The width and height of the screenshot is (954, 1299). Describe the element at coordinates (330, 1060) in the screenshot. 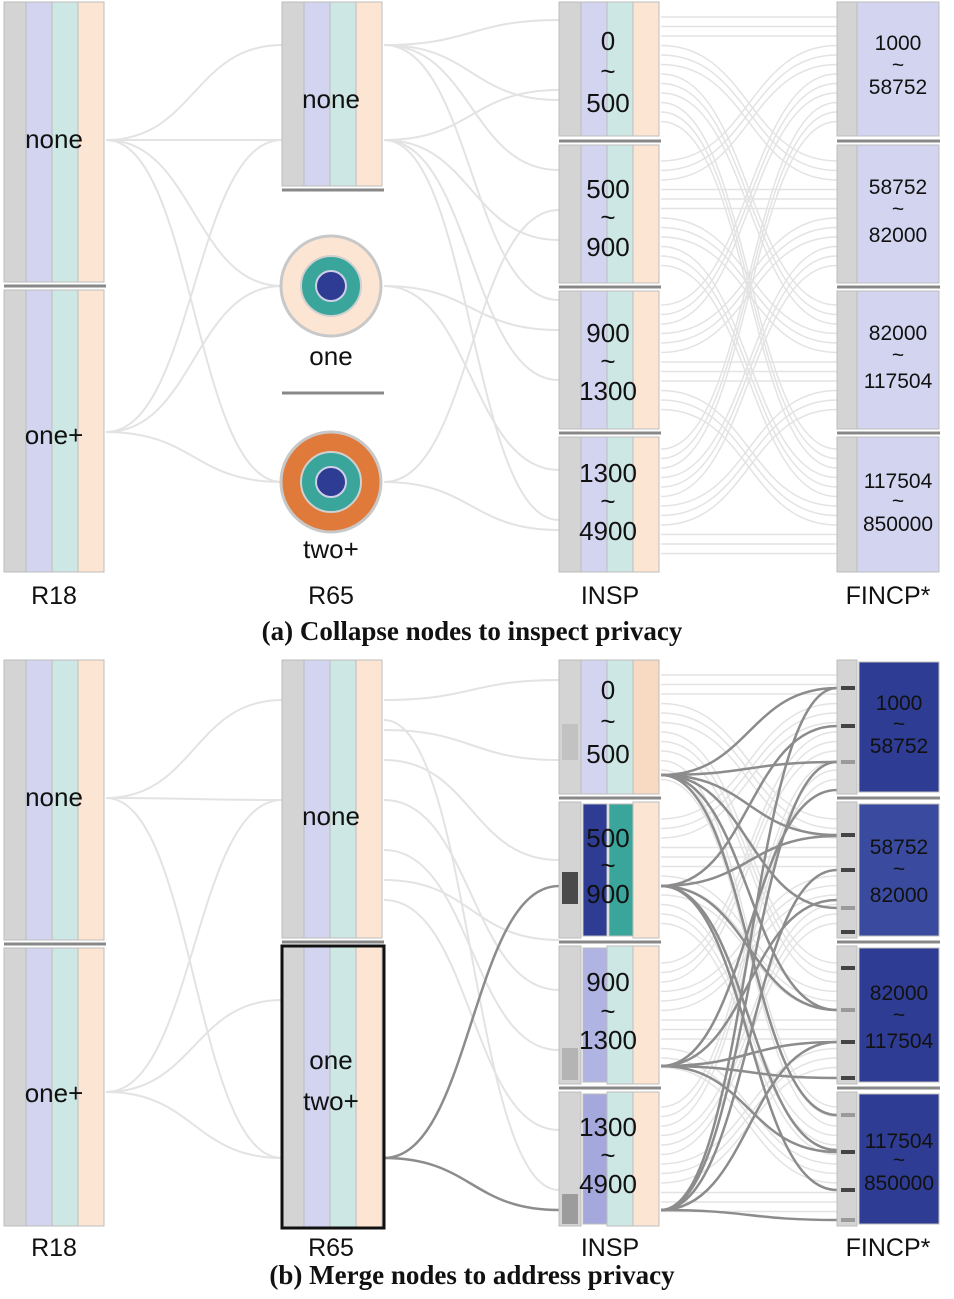

I see `node-label-one: one` at that location.